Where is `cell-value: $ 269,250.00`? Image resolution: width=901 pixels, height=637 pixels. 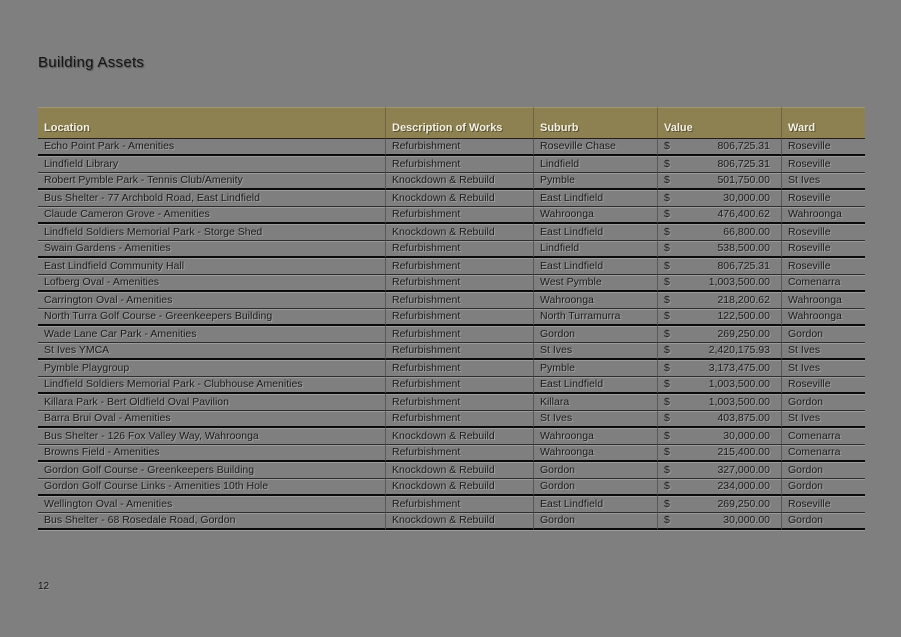
cell-value: $ 269,250.00 is located at coordinates (719, 504).